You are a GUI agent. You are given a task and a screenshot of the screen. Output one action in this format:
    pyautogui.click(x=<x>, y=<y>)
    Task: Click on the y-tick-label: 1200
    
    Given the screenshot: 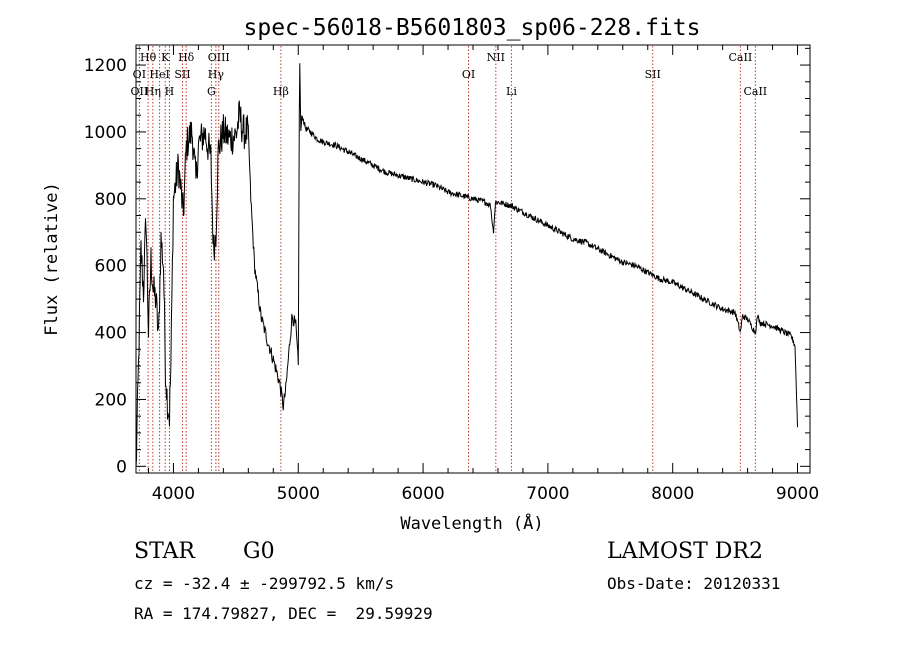 What is the action you would take?
    pyautogui.click(x=105, y=66)
    